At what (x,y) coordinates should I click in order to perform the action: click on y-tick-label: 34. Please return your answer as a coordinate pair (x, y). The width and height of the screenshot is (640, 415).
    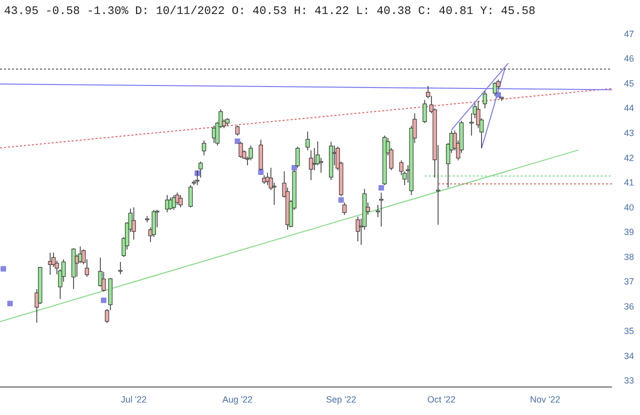
    Looking at the image, I should click on (629, 355).